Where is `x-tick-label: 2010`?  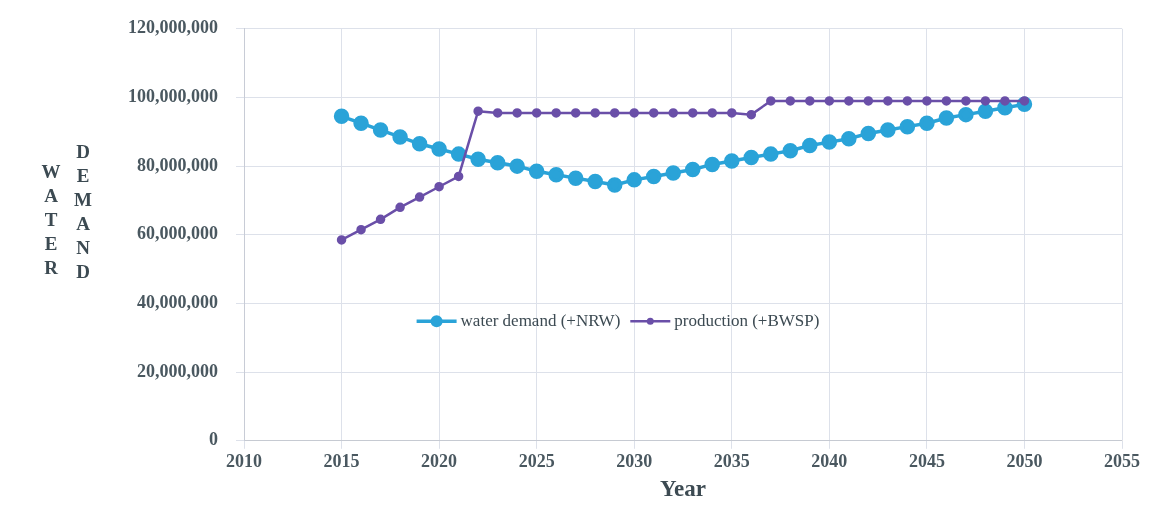
x-tick-label: 2010 is located at coordinates (244, 461).